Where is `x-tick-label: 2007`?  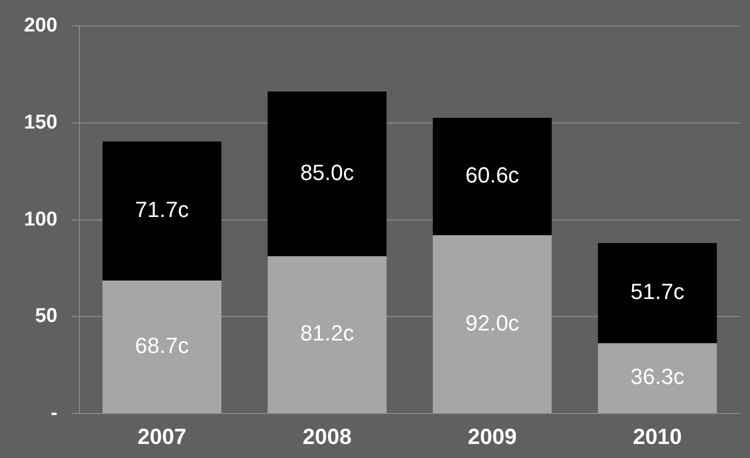
x-tick-label: 2007 is located at coordinates (161, 436).